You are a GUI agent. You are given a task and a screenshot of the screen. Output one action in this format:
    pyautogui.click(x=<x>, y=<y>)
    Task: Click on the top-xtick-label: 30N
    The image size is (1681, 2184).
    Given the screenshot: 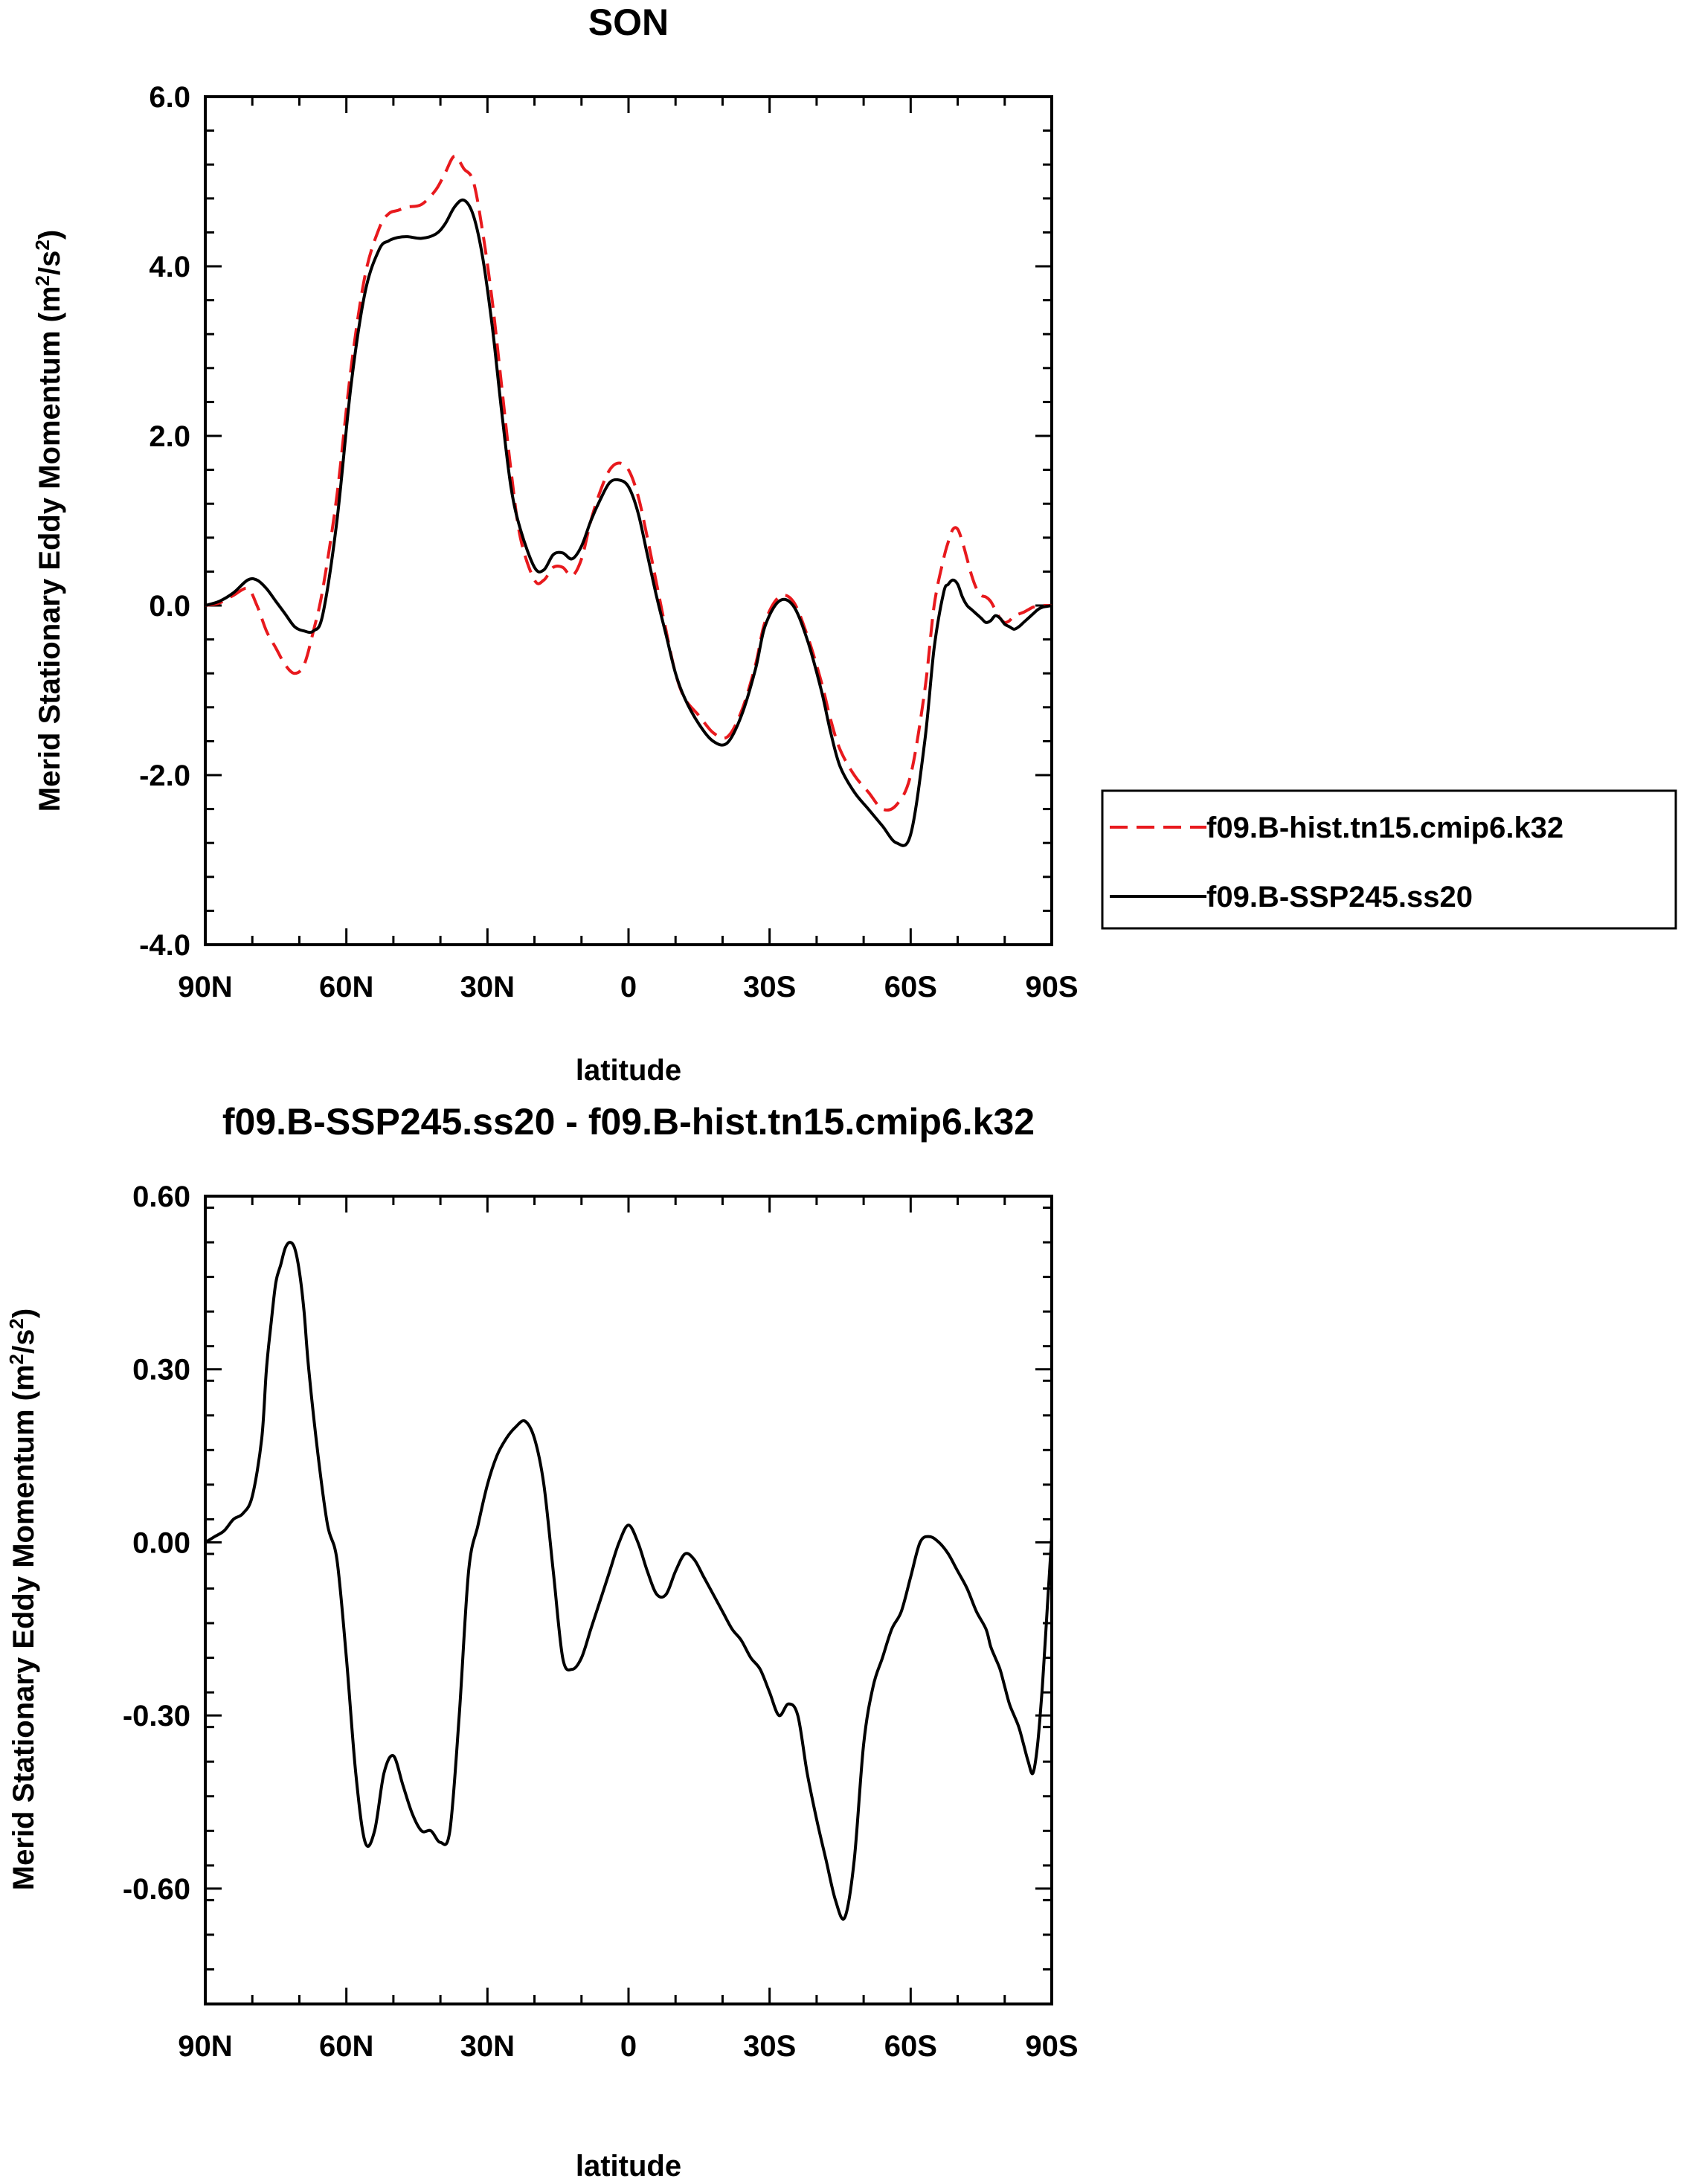 What is the action you would take?
    pyautogui.click(x=488, y=987)
    